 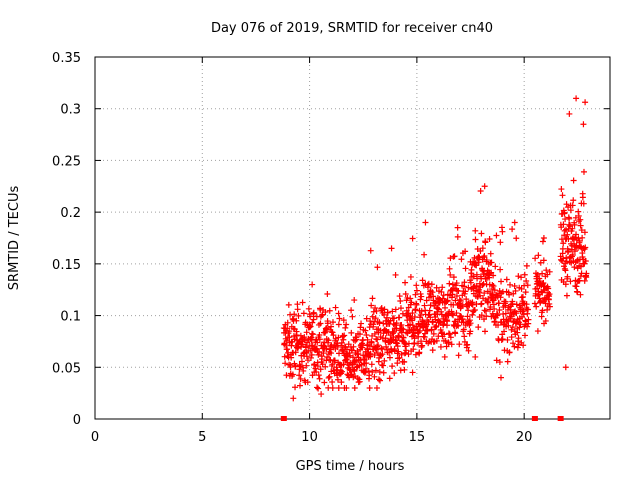 What do you see at coordinates (66, 58) in the screenshot?
I see `y-tick-label: 0.35` at bounding box center [66, 58].